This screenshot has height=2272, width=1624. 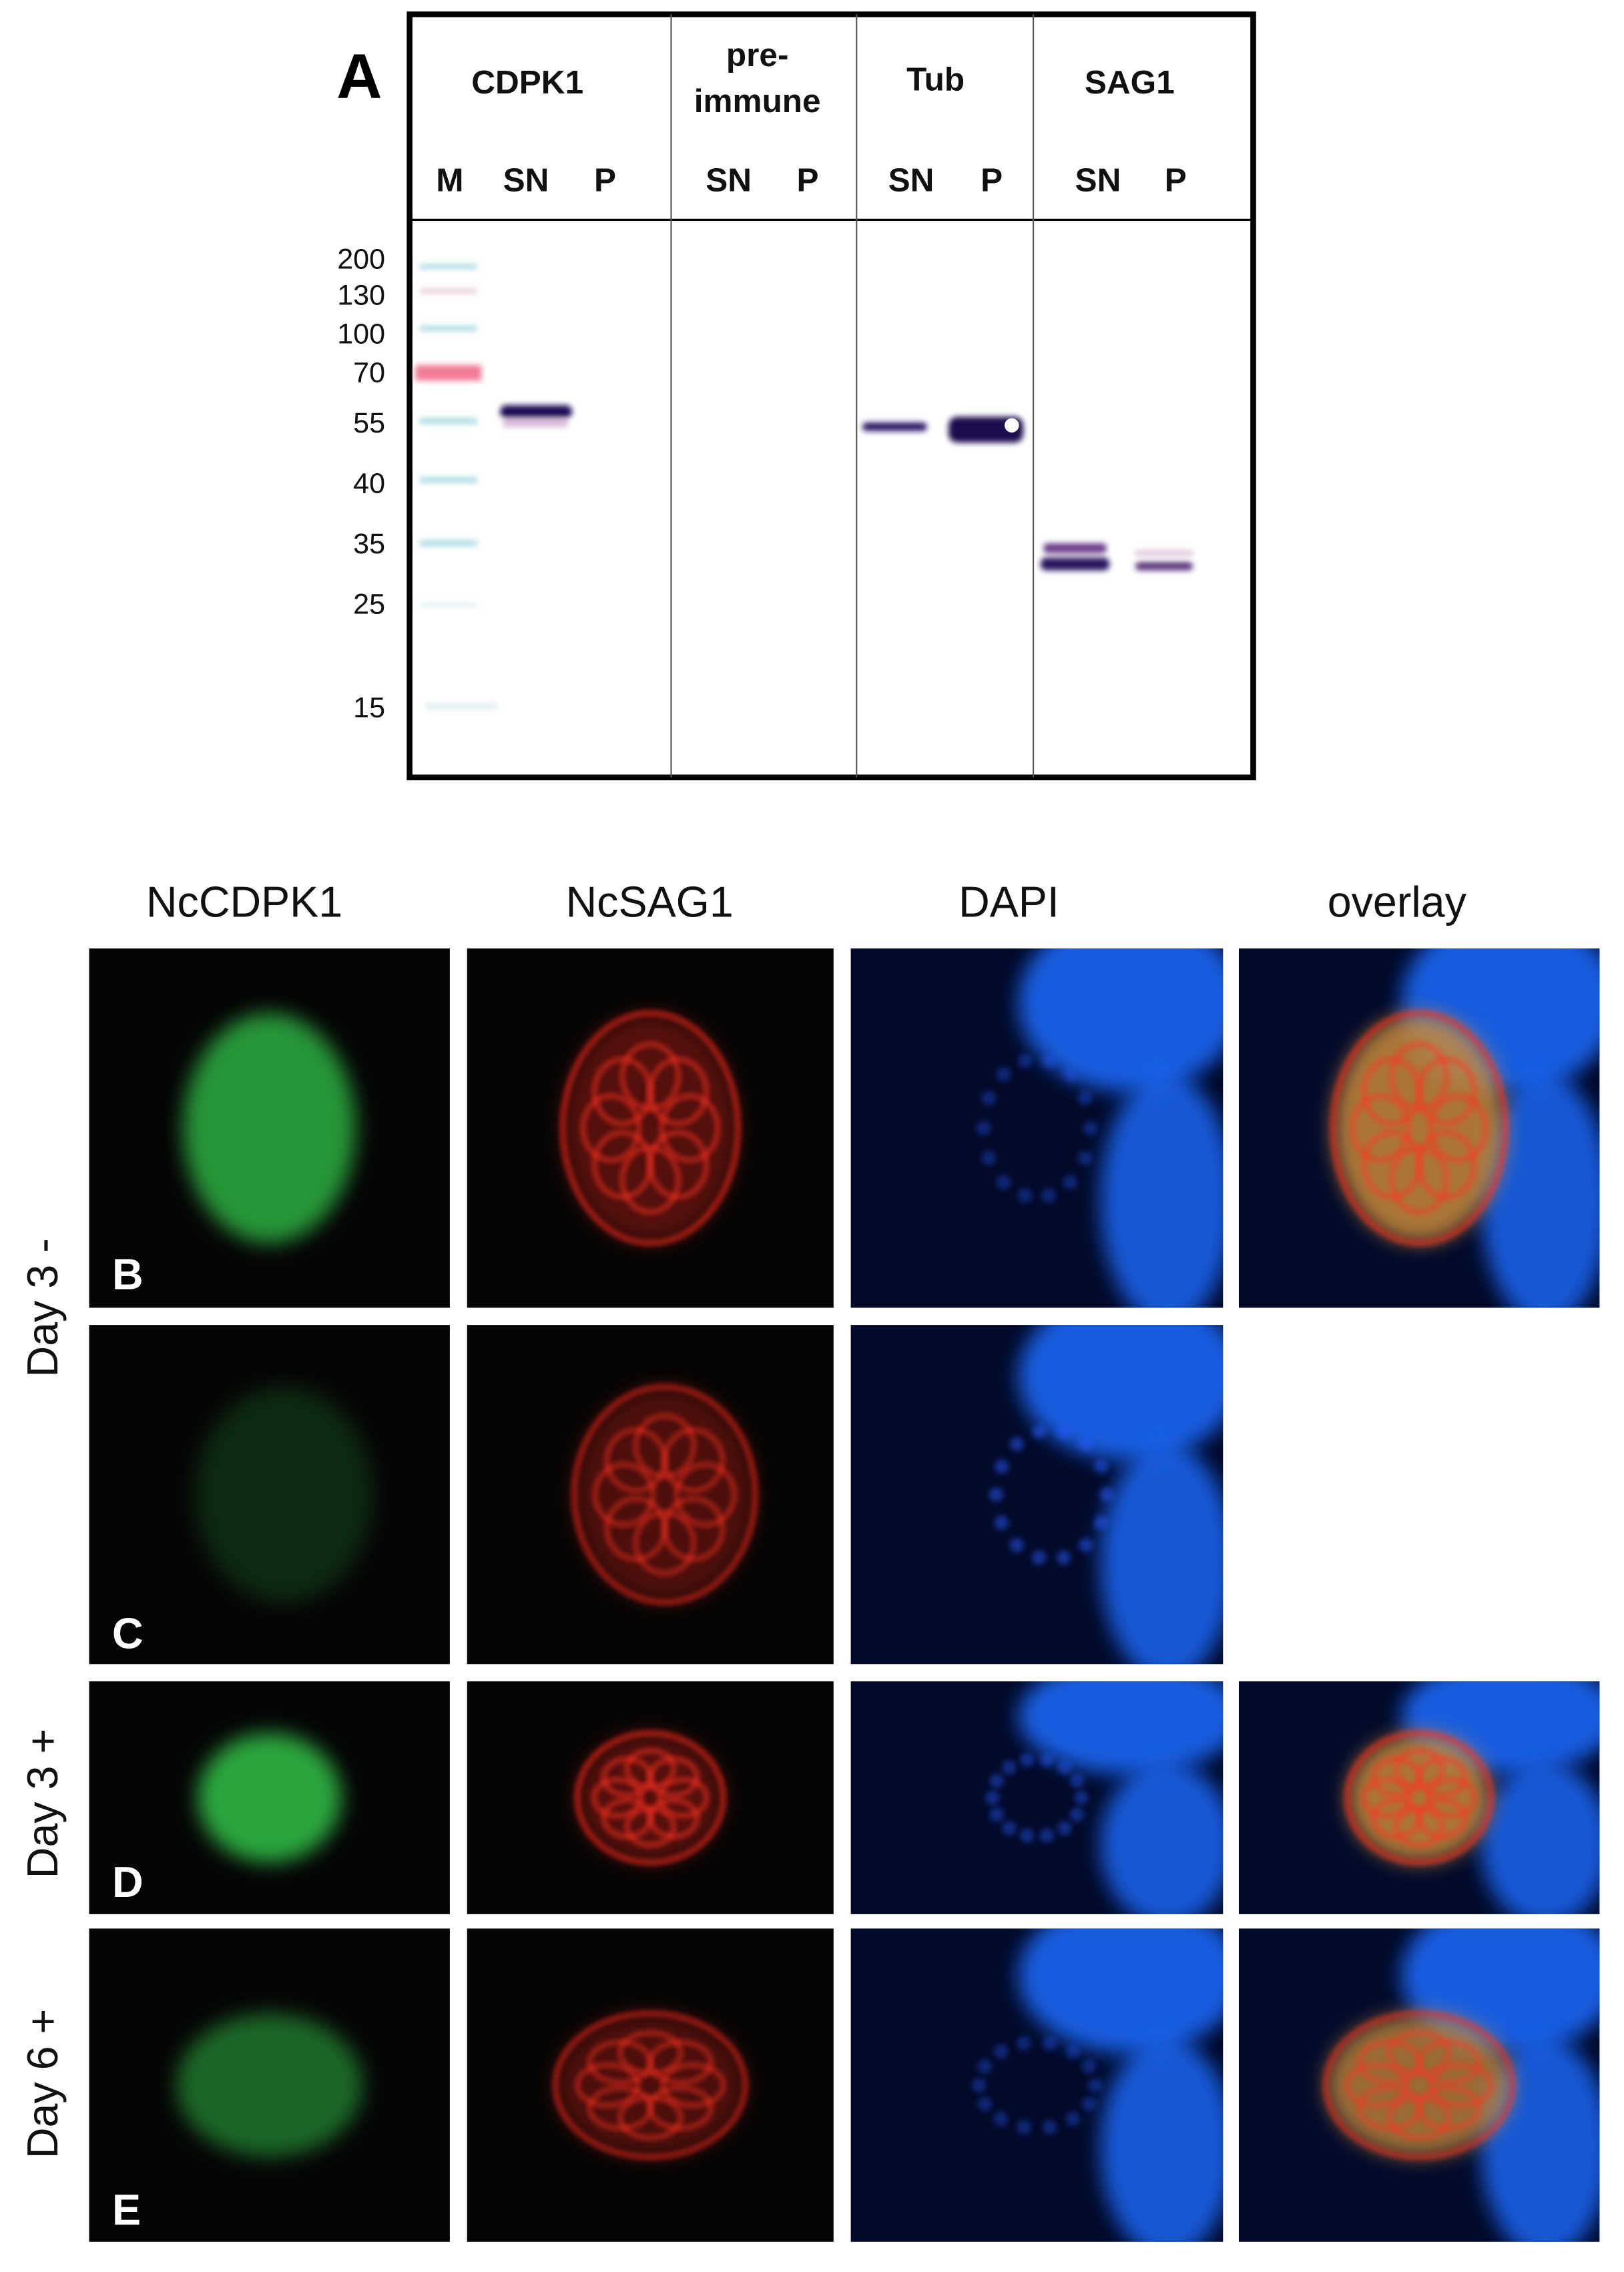 What do you see at coordinates (1130, 82) in the screenshot?
I see `group-title: SAG1` at bounding box center [1130, 82].